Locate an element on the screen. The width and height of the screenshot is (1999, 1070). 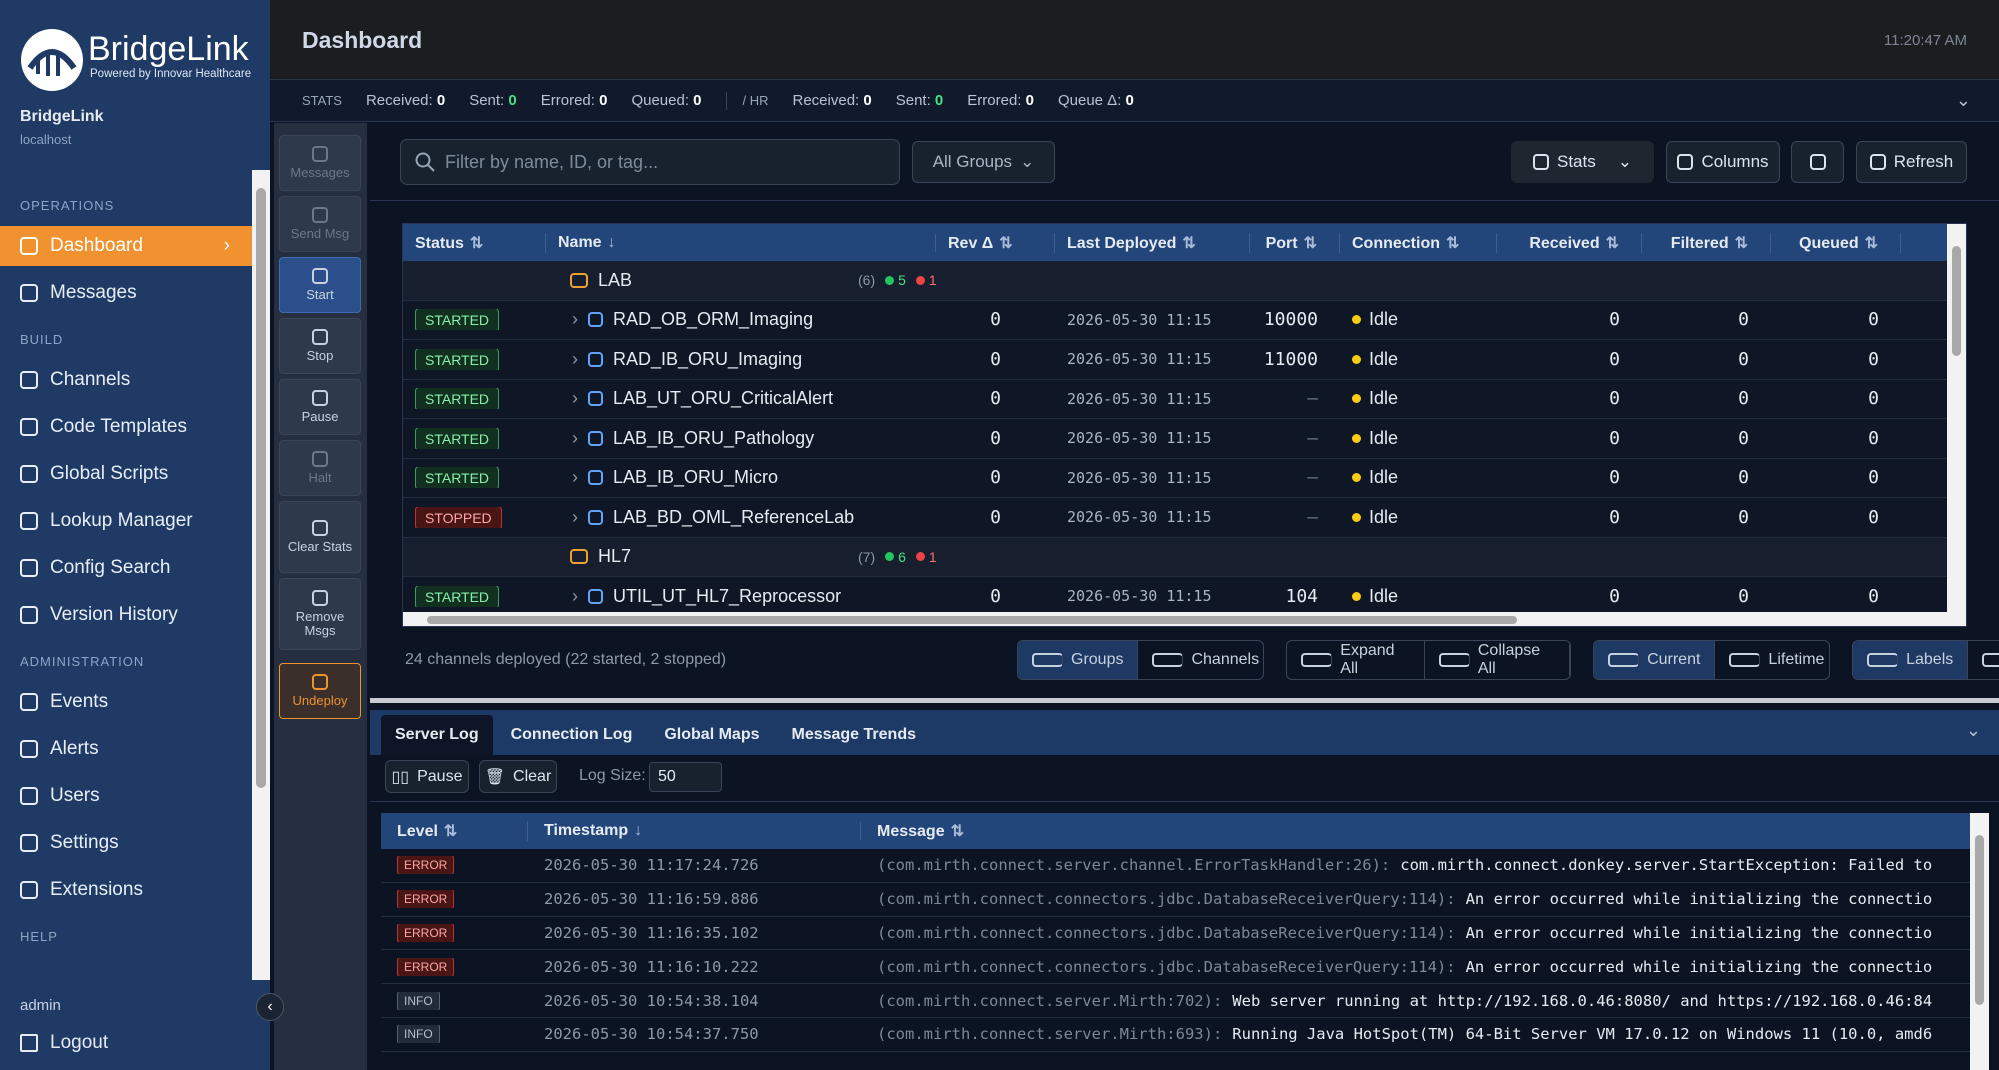
toggle: Dots is located at coordinates (1983, 660).